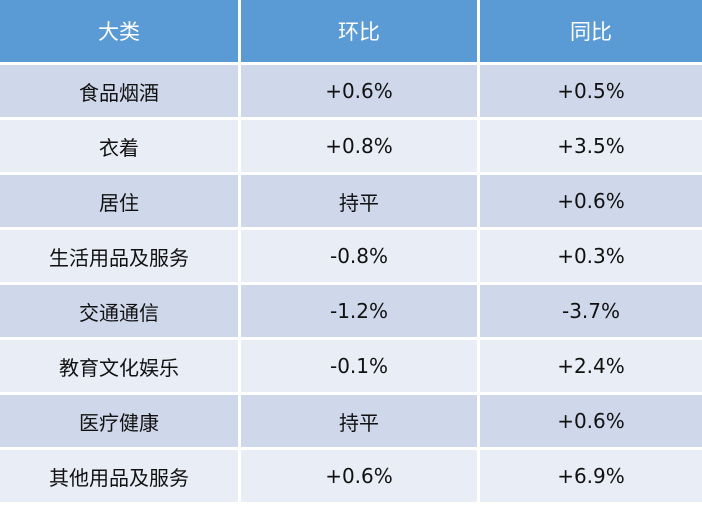  What do you see at coordinates (119, 421) in the screenshot?
I see `table-cell: 医疗健康` at bounding box center [119, 421].